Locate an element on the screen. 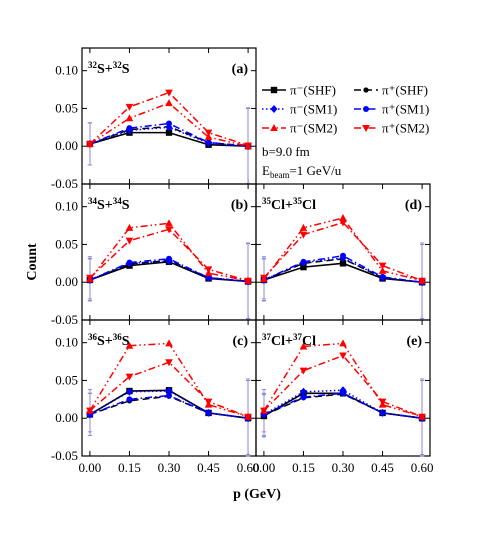 The width and height of the screenshot is (491, 544). legend-item: π⁻(SHF) is located at coordinates (299, 90).